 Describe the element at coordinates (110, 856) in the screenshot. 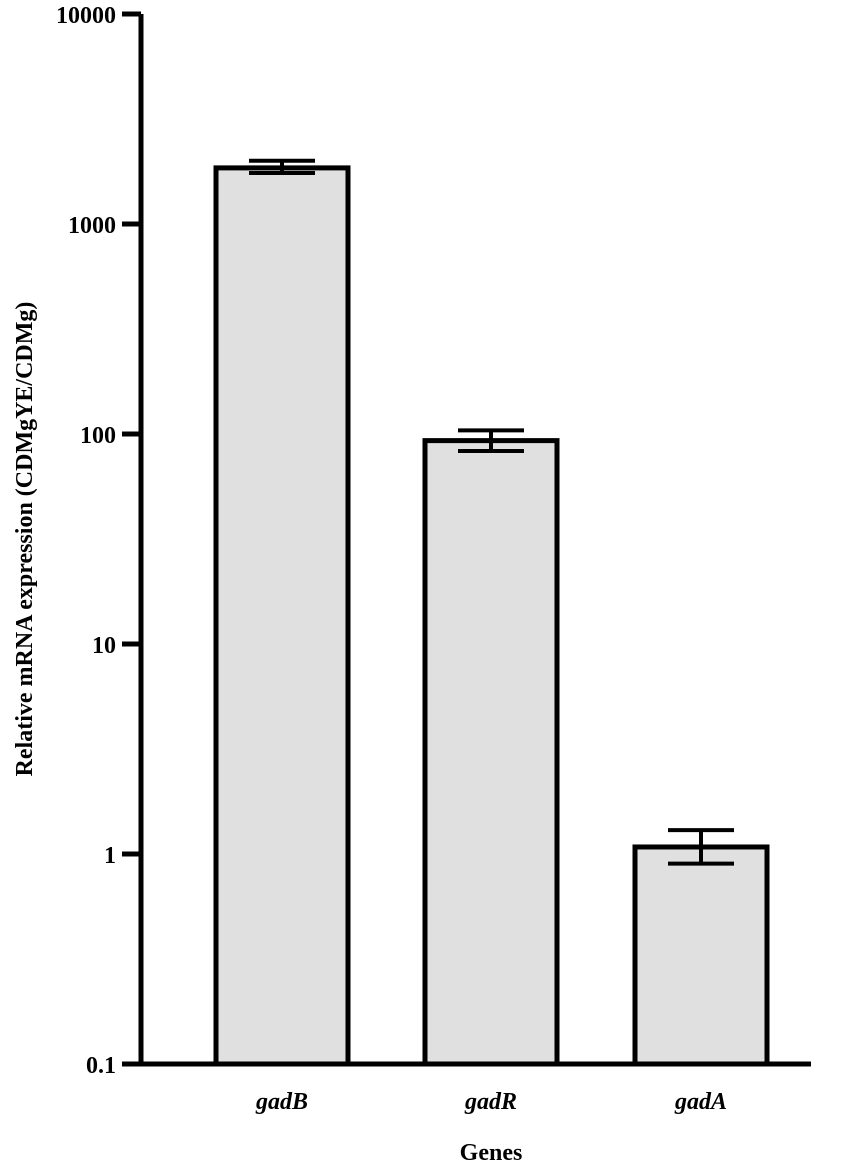

I see `y-tick-label: 1` at that location.